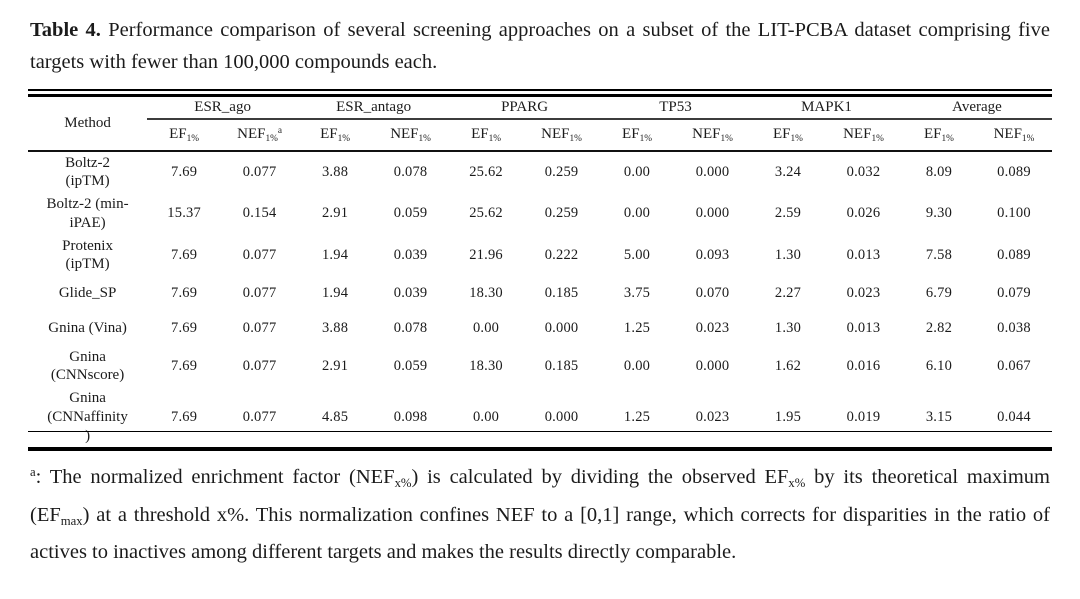 This screenshot has height=599, width=1080. What do you see at coordinates (411, 135) in the screenshot?
I see `subheader-nef-3: NEF1%` at bounding box center [411, 135].